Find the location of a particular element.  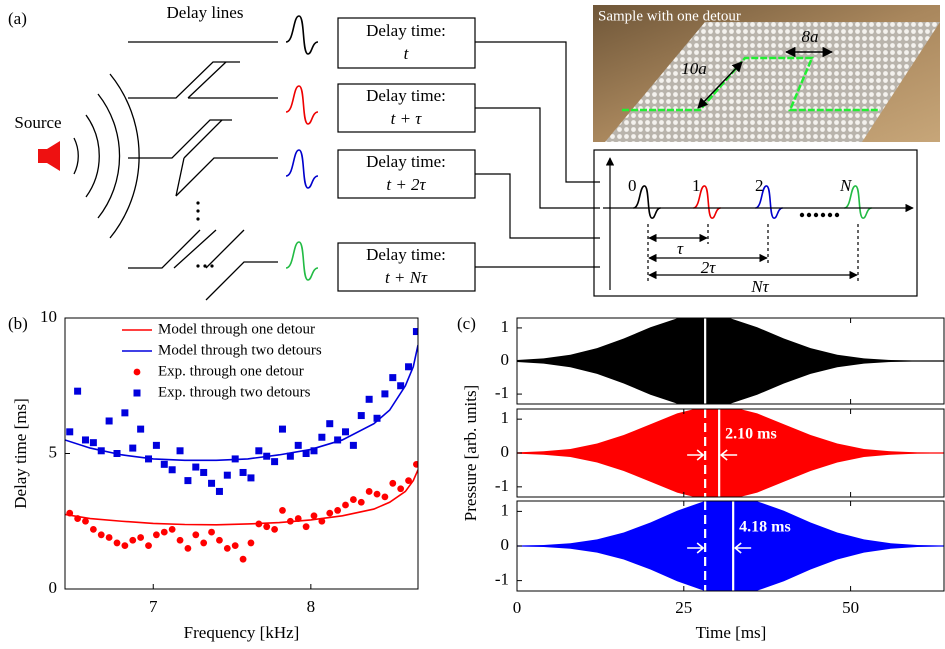

speaker is located at coordinates (49, 156).